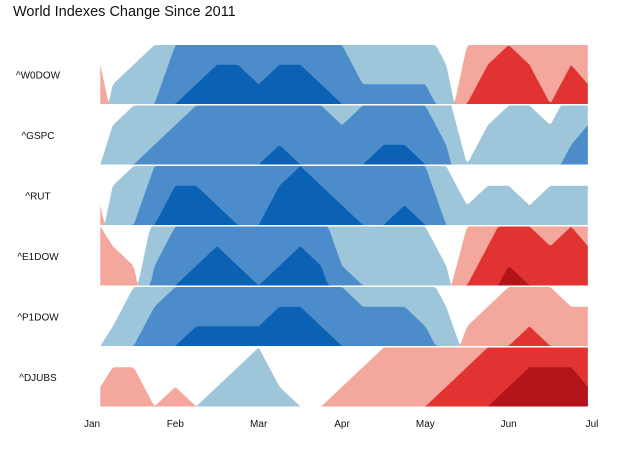  I want to click on x-tick-label: May, so click(425, 424).